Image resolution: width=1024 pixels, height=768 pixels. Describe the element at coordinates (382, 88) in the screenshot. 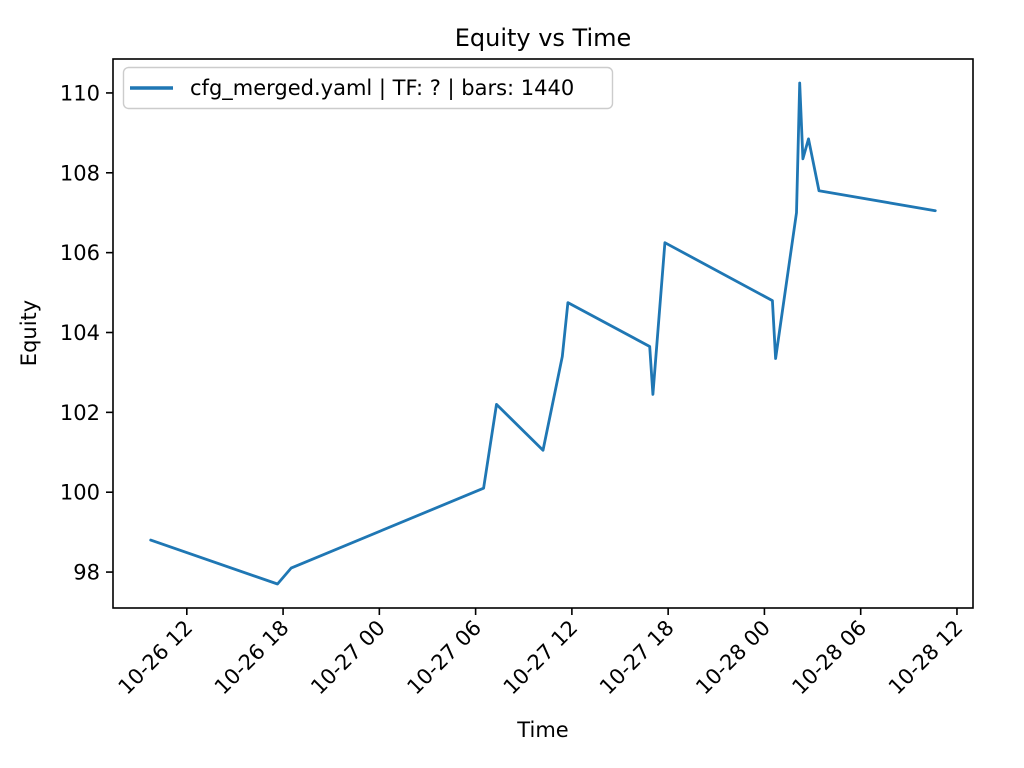

I see `legend-entry-label: cfg_merged.yaml | TF: ? | bars: 1440` at that location.